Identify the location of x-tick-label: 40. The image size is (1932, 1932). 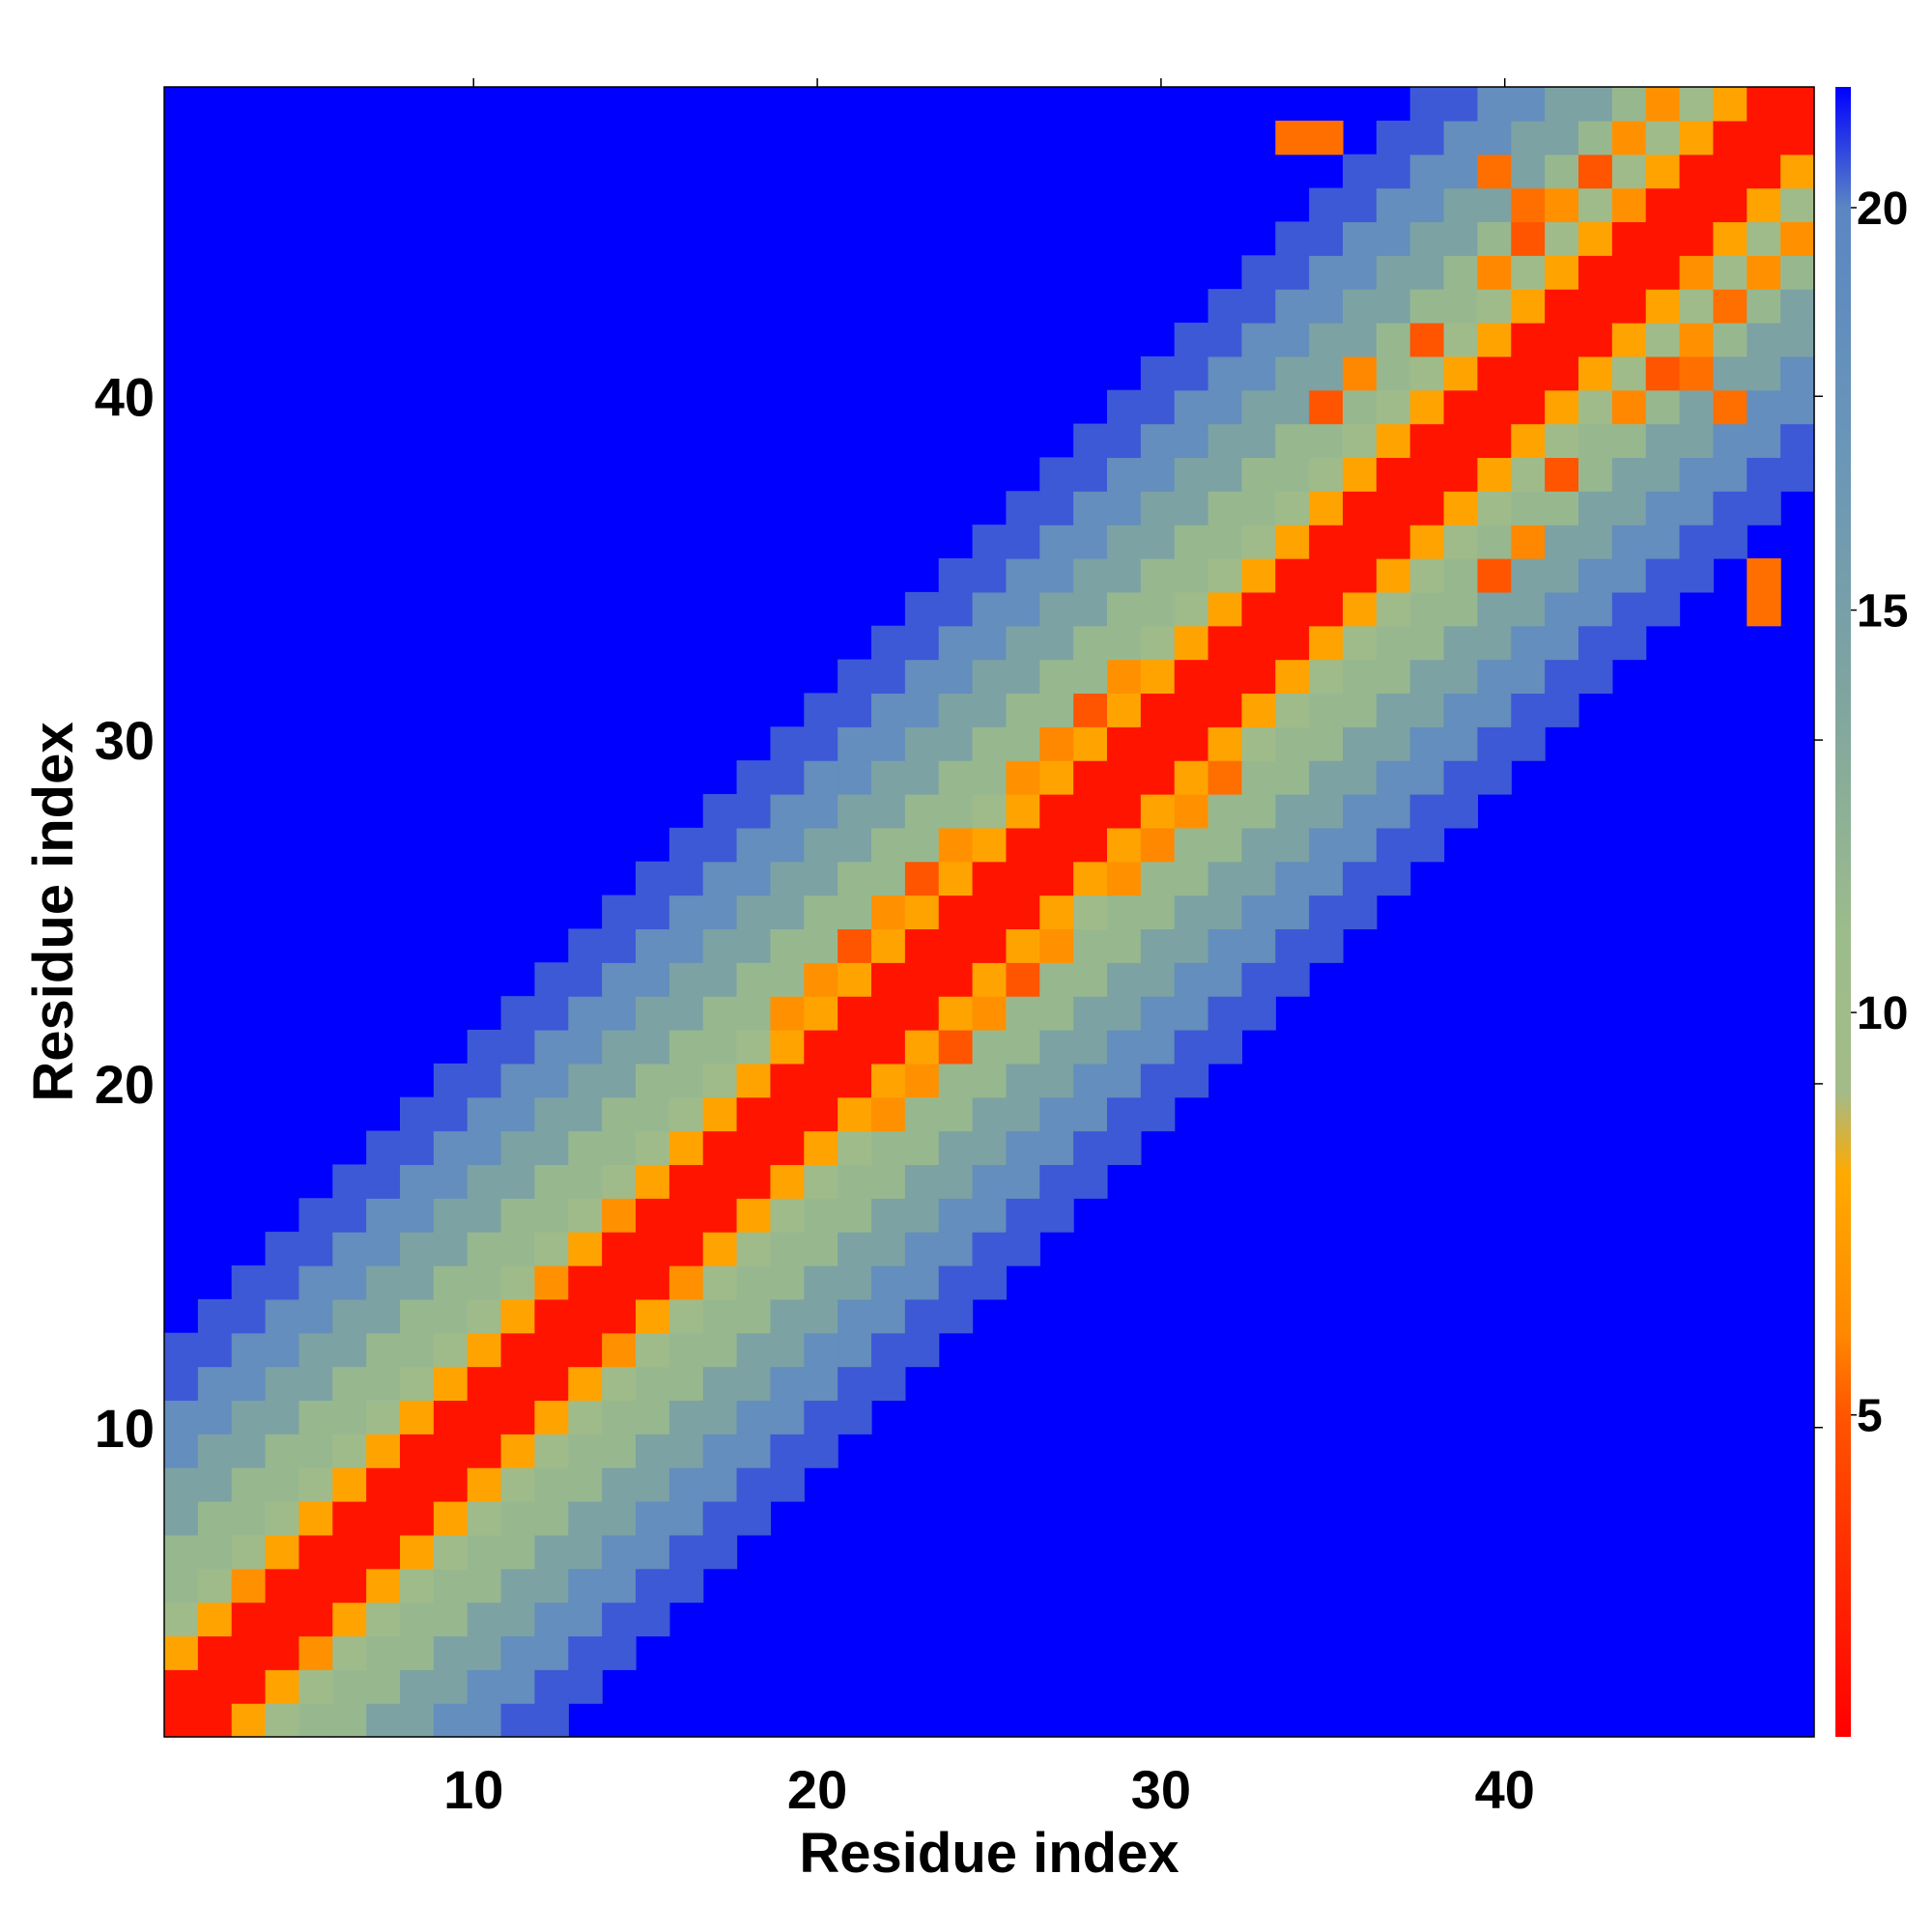
(1505, 1789).